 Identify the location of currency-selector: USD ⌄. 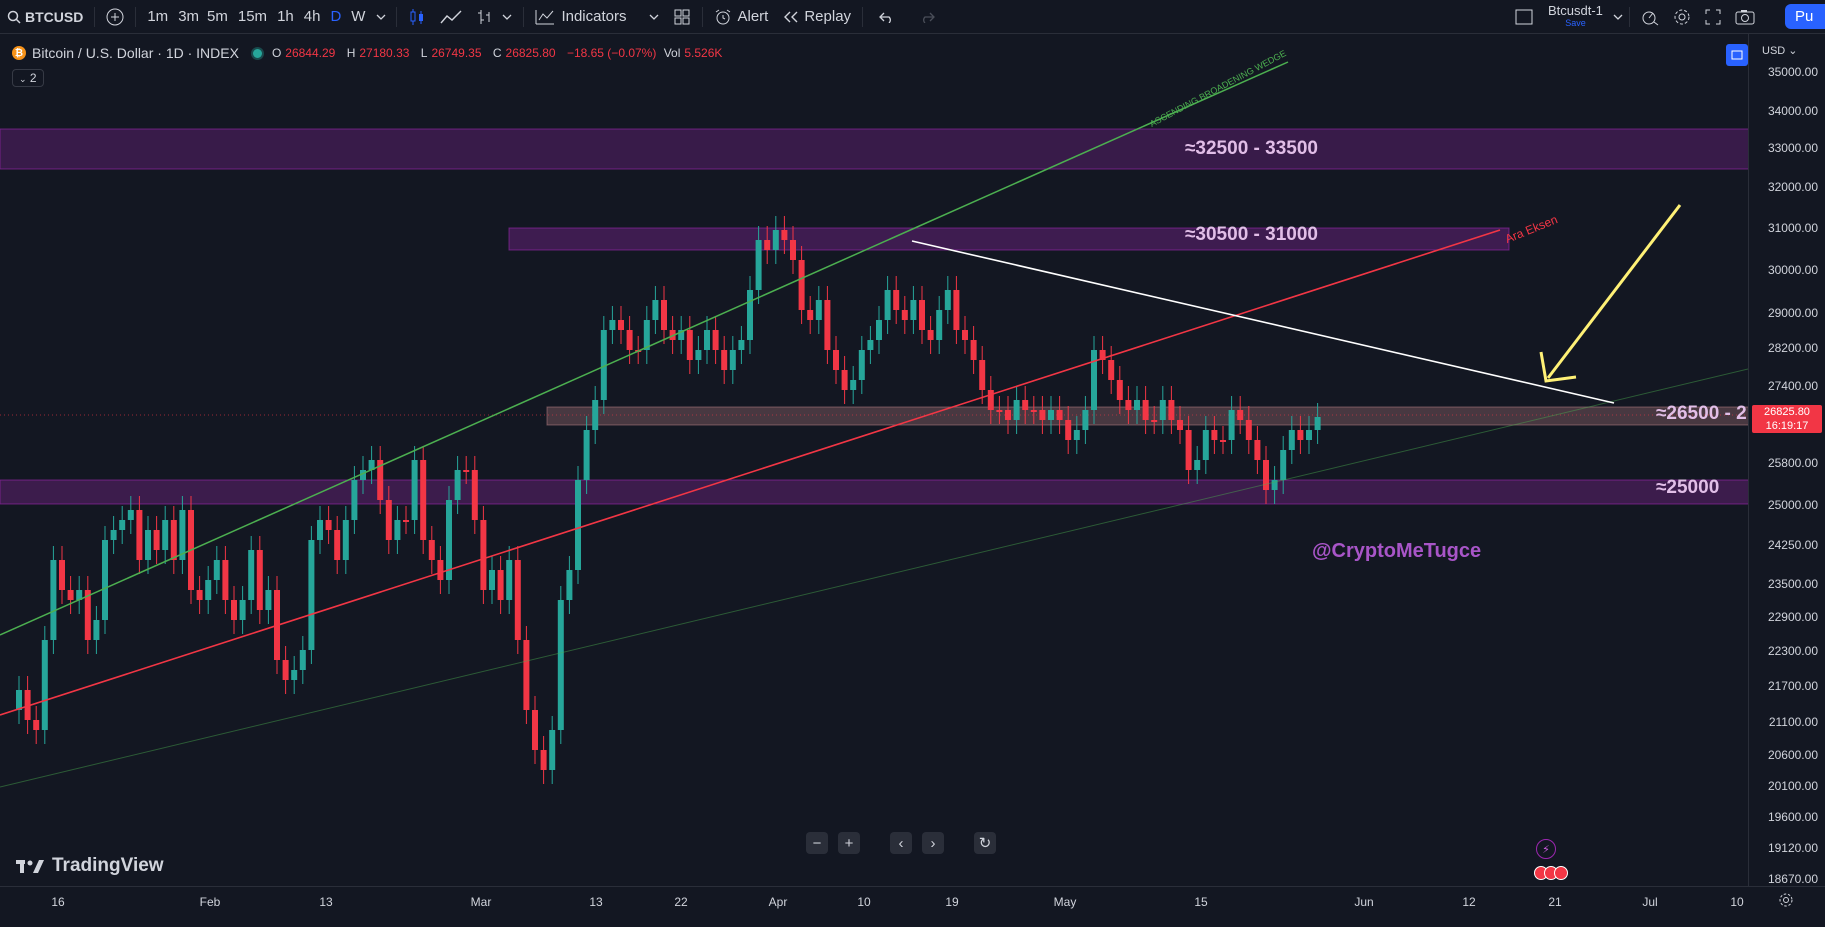
(1780, 51).